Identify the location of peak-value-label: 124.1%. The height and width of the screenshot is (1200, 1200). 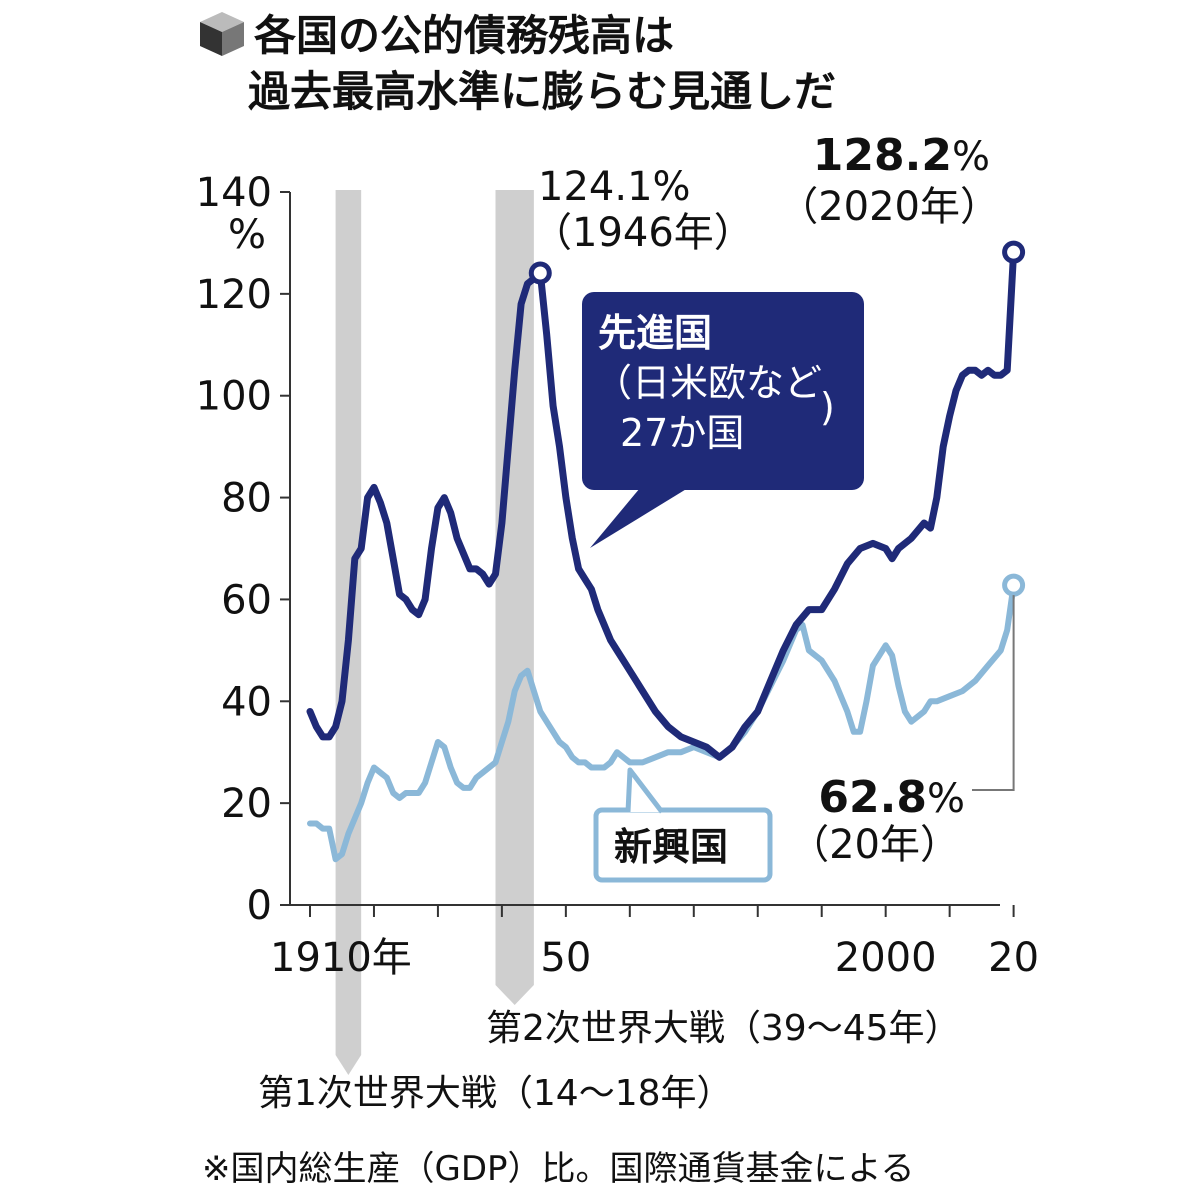
(614, 187).